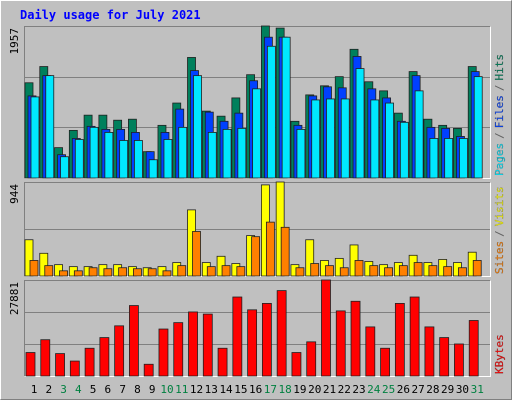  I want to click on x-tick-label: 13, so click(211, 389).